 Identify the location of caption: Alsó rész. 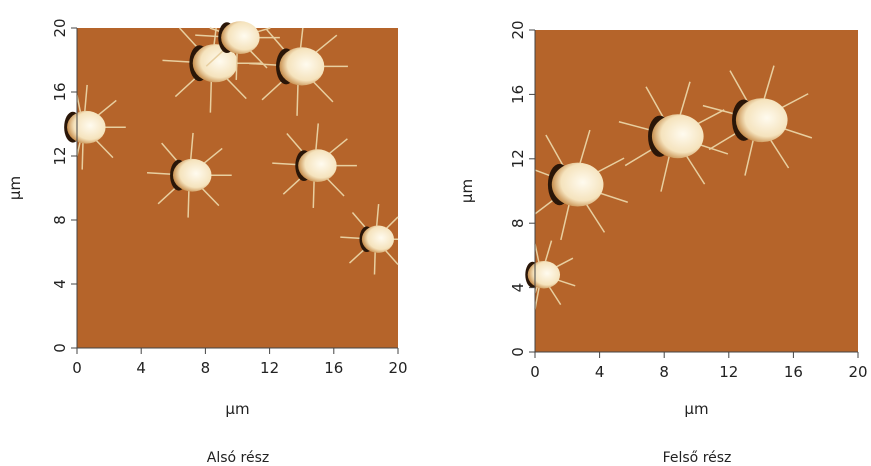
(238, 458).